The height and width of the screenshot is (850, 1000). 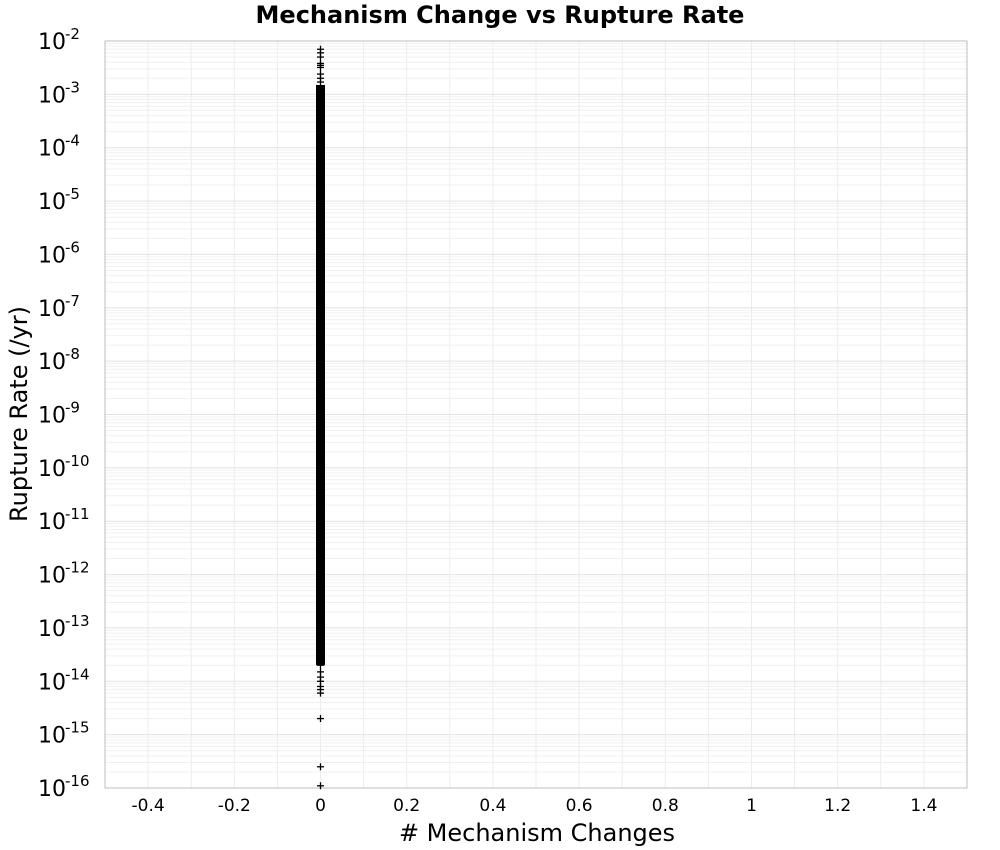 What do you see at coordinates (72, 194) in the screenshot?
I see `y-tick-exponent: -5` at bounding box center [72, 194].